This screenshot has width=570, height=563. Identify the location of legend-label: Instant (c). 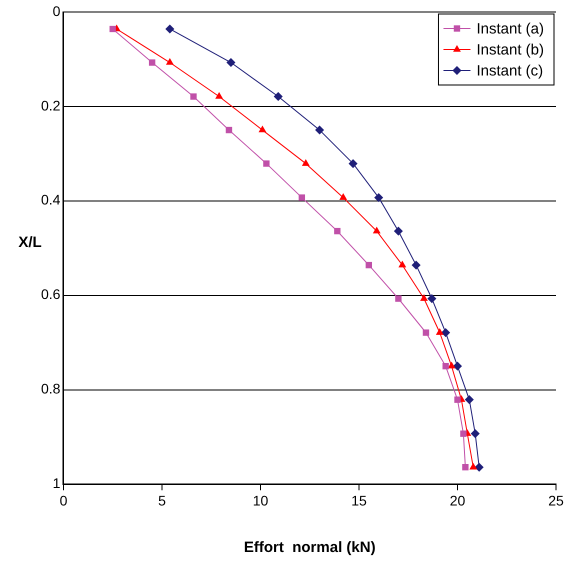
(510, 71).